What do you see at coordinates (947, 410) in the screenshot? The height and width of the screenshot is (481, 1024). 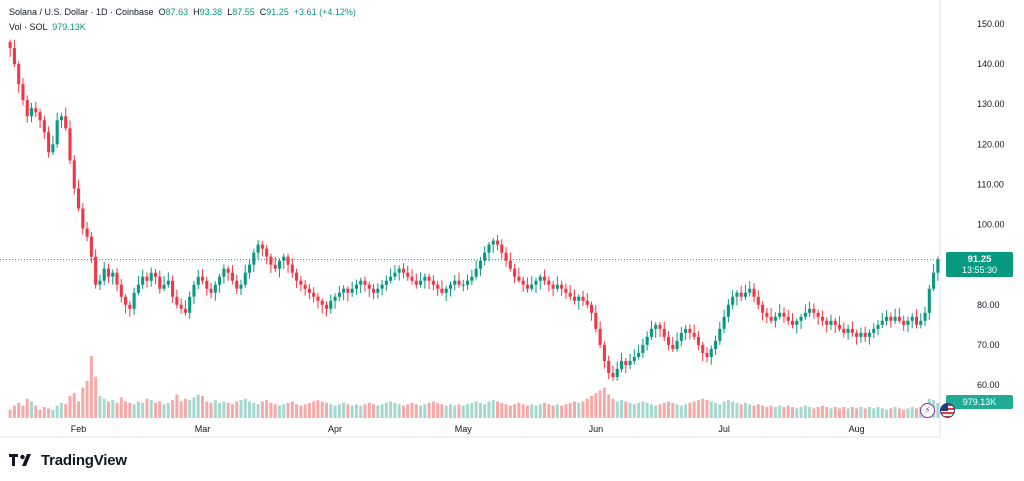 I see `us-flag-event-icon` at bounding box center [947, 410].